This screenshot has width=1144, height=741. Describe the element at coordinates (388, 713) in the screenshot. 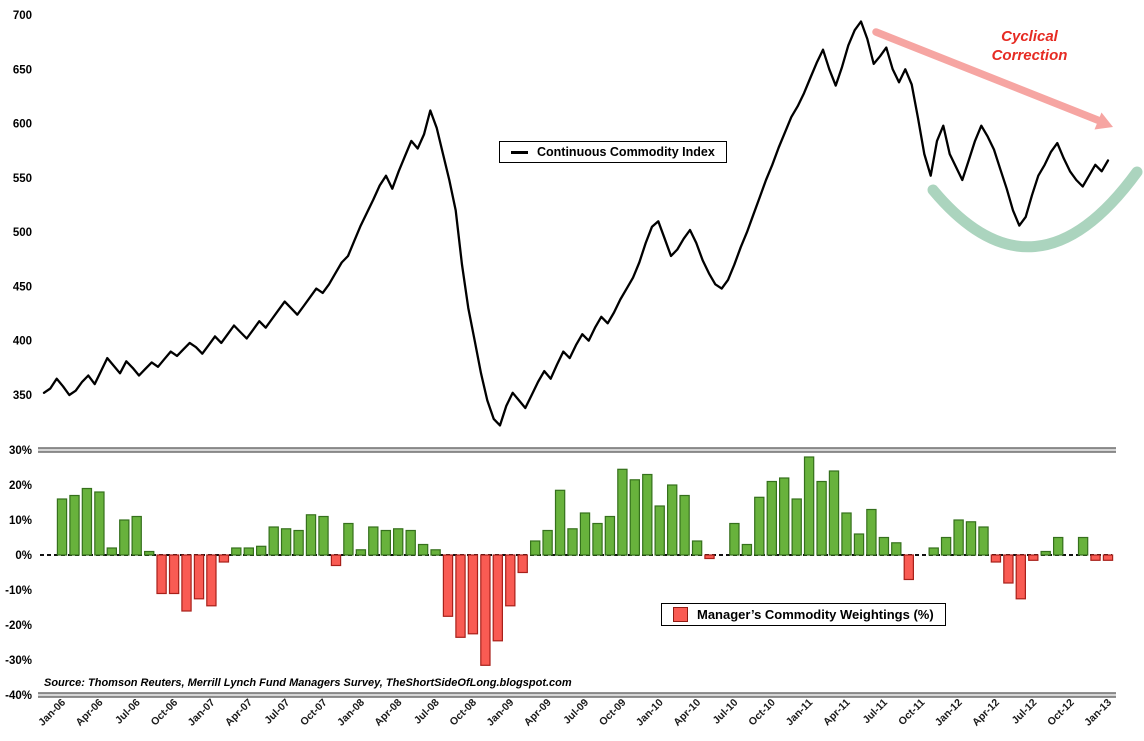

I see `x-tick-label: Apr-08` at that location.